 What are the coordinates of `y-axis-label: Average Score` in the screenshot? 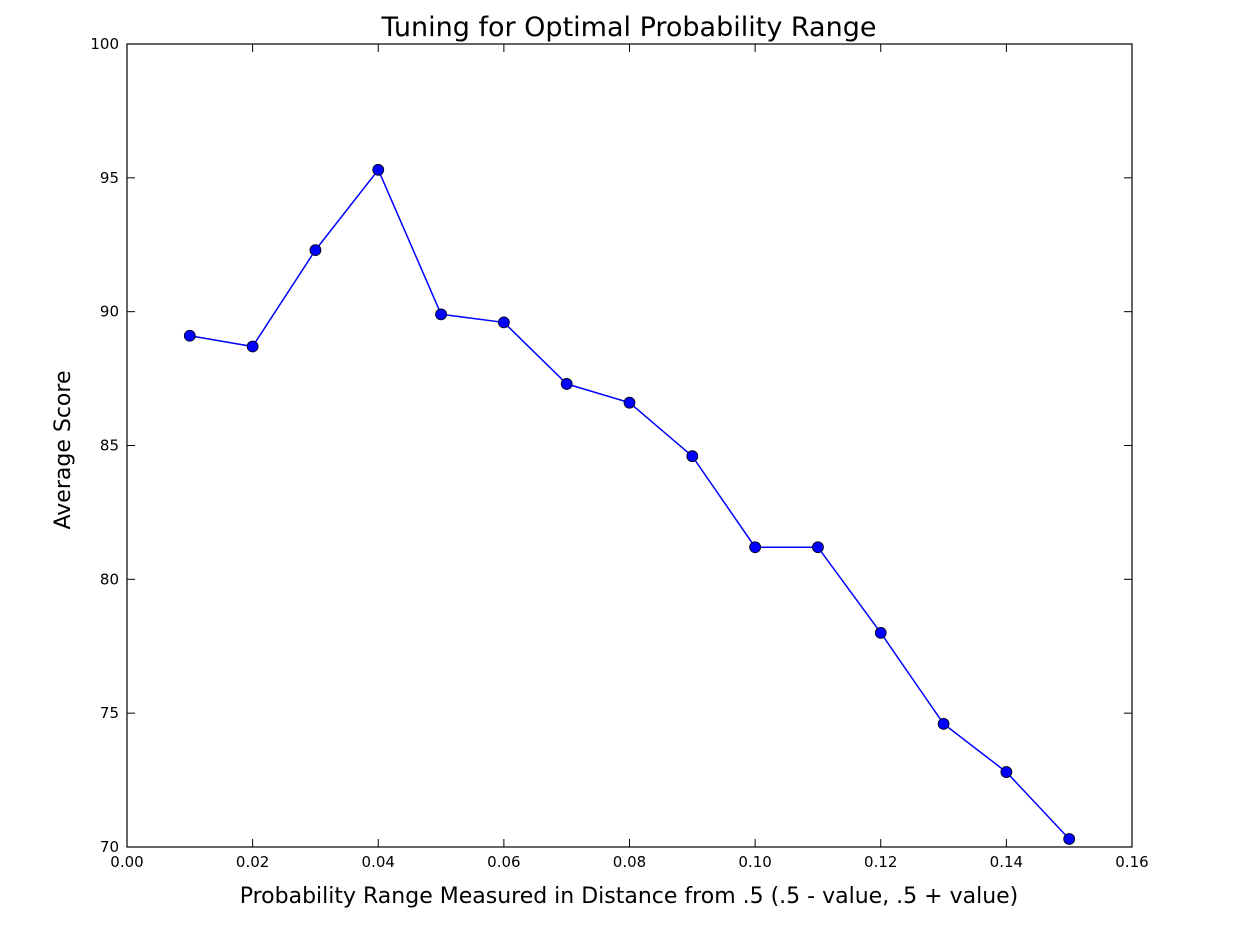 It's located at (63, 450).